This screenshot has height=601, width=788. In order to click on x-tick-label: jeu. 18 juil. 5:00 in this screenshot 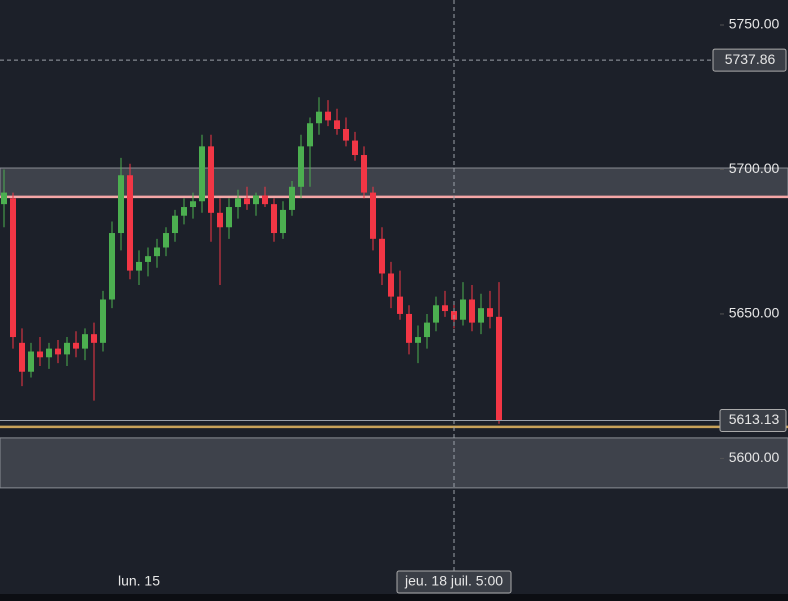, I will do `click(453, 581)`.